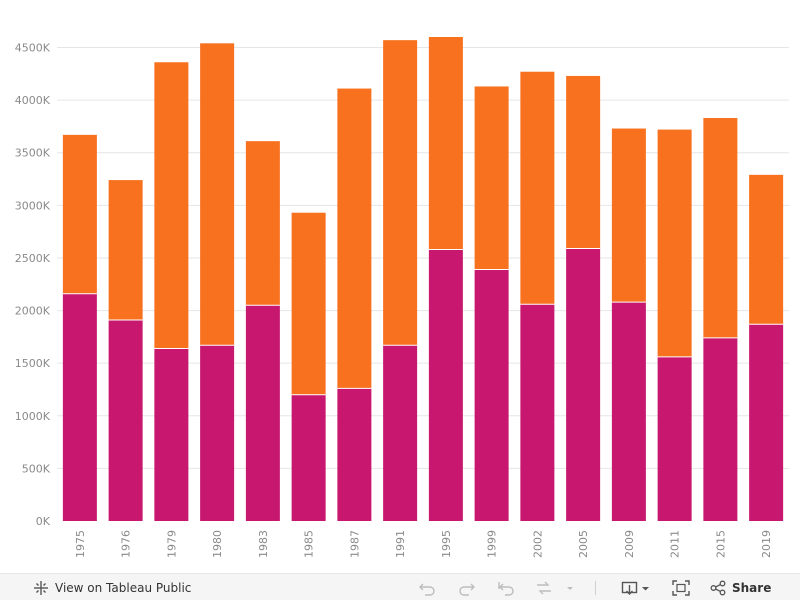  What do you see at coordinates (217, 544) in the screenshot?
I see `x-tick-label: 1980` at bounding box center [217, 544].